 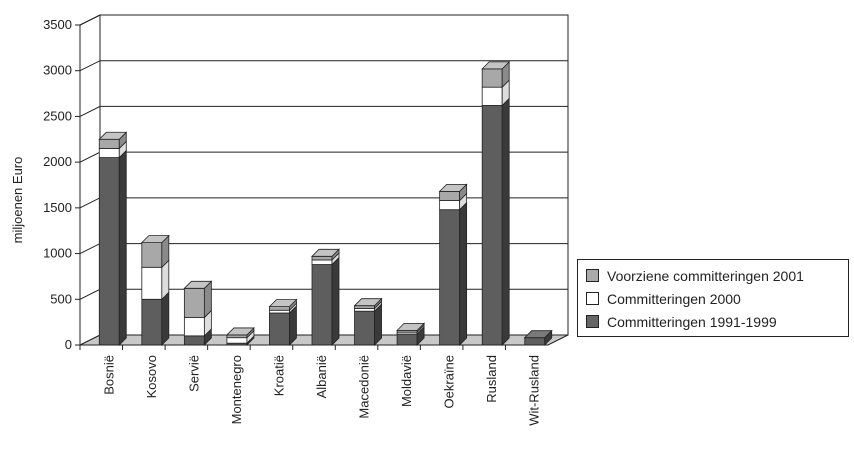 What do you see at coordinates (534, 390) in the screenshot?
I see `x-tick-label: Wit-Rusland` at bounding box center [534, 390].